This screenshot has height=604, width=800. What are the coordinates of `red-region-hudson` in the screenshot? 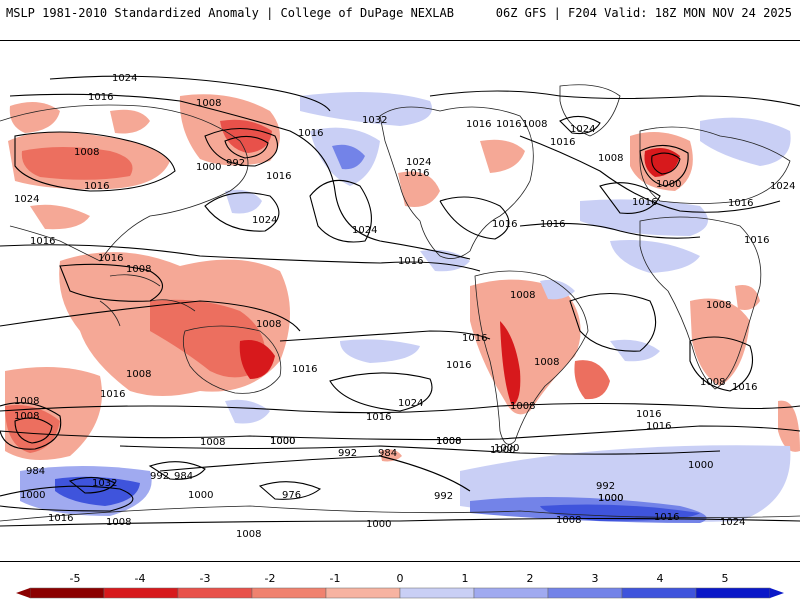 It's located at (502, 156).